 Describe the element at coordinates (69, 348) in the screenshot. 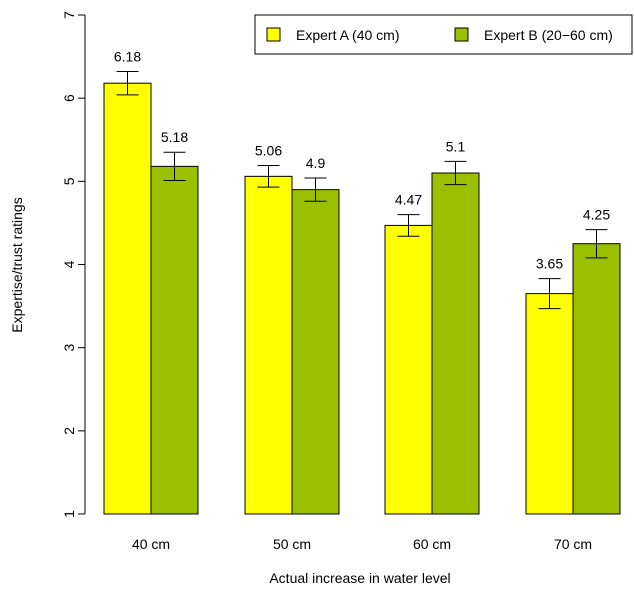

I see `y-tick-label: 3` at that location.